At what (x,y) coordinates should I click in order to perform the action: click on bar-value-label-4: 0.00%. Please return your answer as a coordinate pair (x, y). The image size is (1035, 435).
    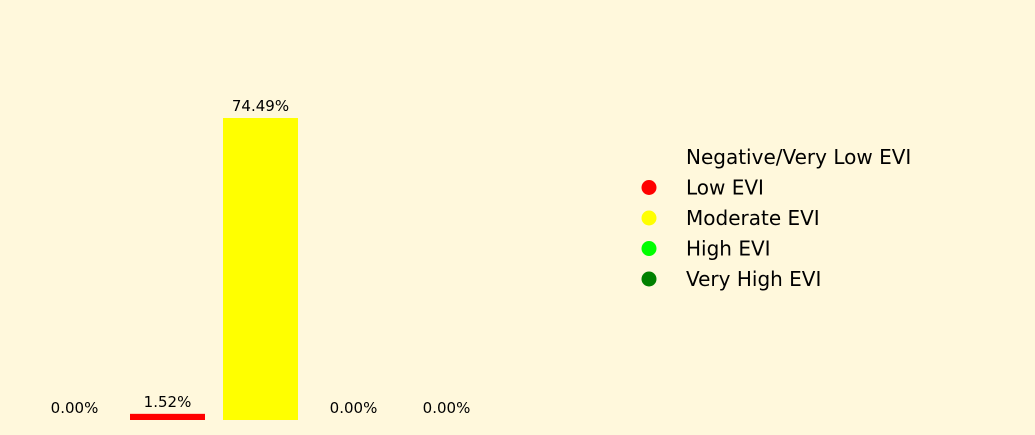
    Looking at the image, I should click on (354, 408).